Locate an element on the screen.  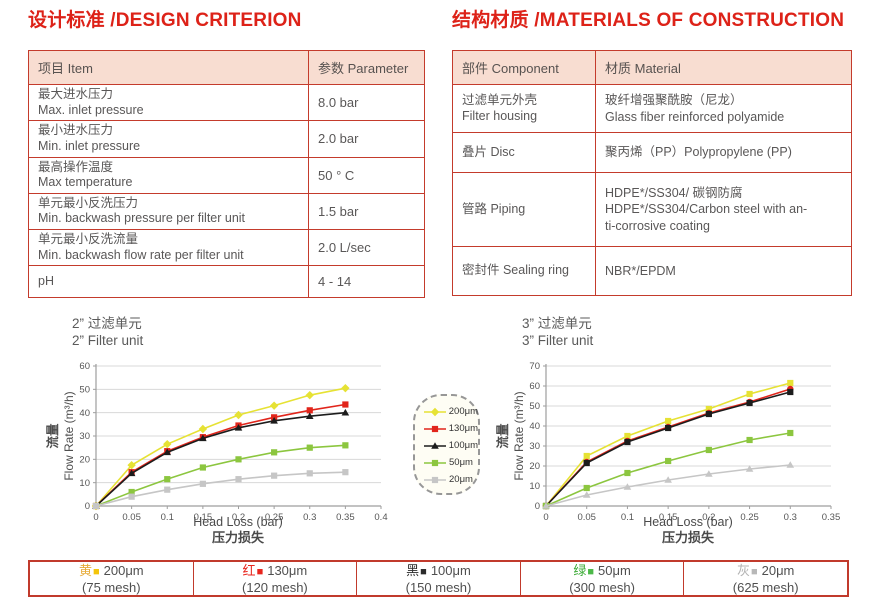
material-line: HDPE*/SS304/ 碳钢防腐 is located at coordinates (674, 193).